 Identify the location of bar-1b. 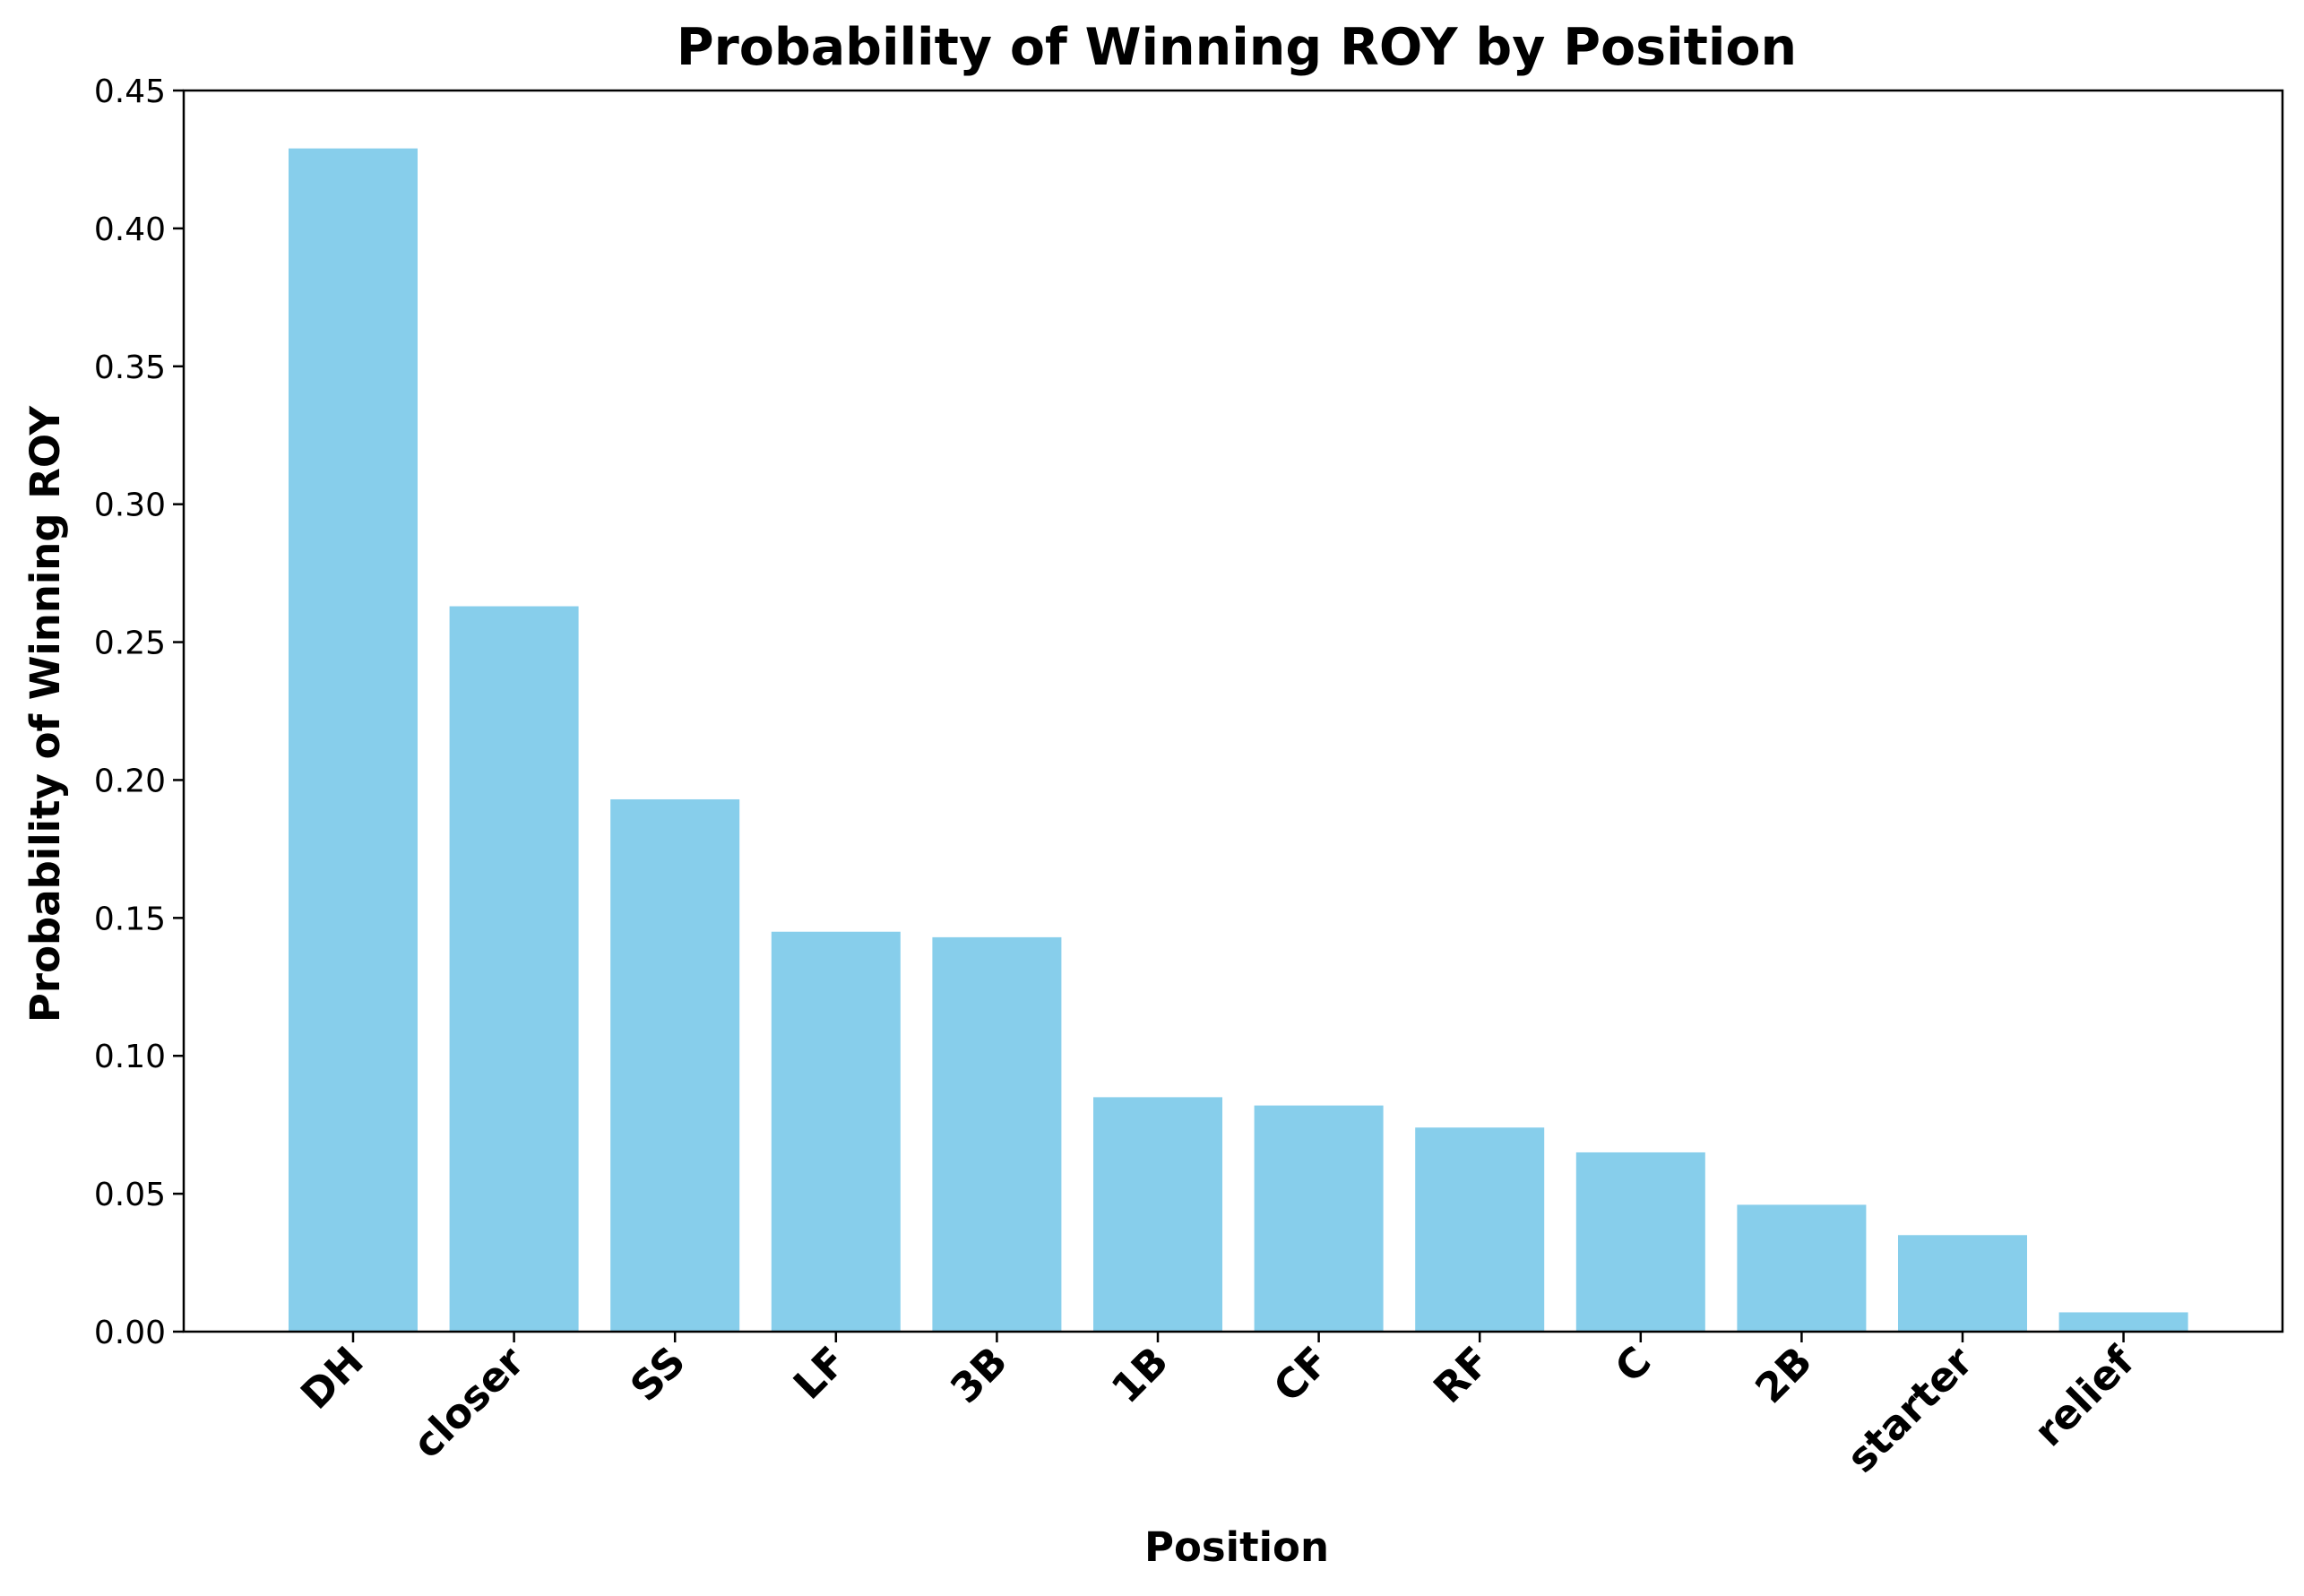
(1157, 1214).